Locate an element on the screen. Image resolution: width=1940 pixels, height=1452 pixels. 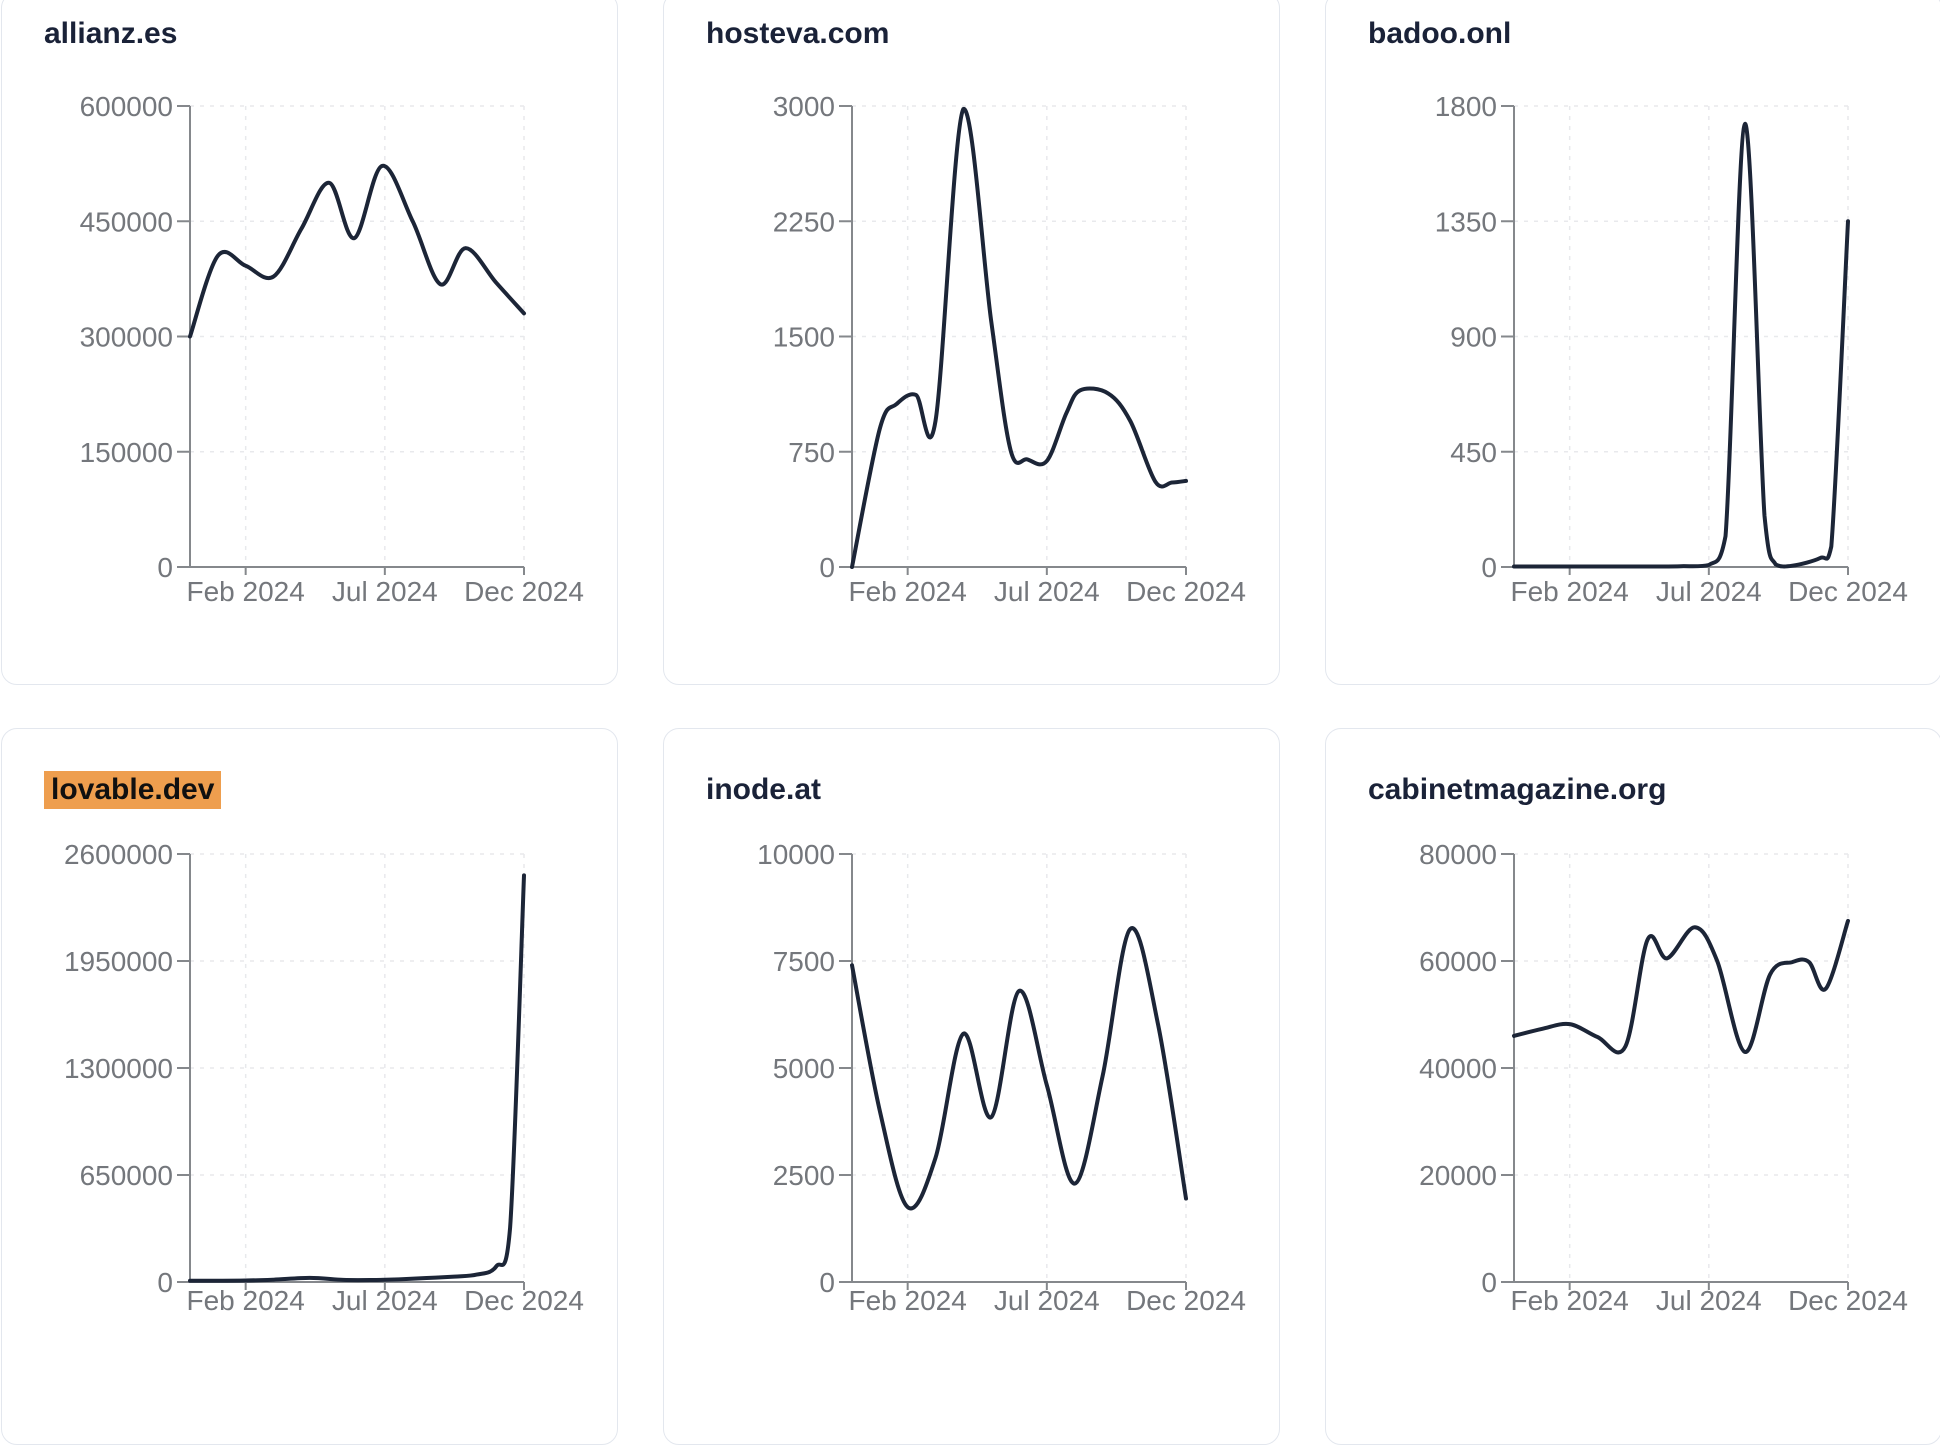
y-tick-label: 3000 is located at coordinates (804, 106).